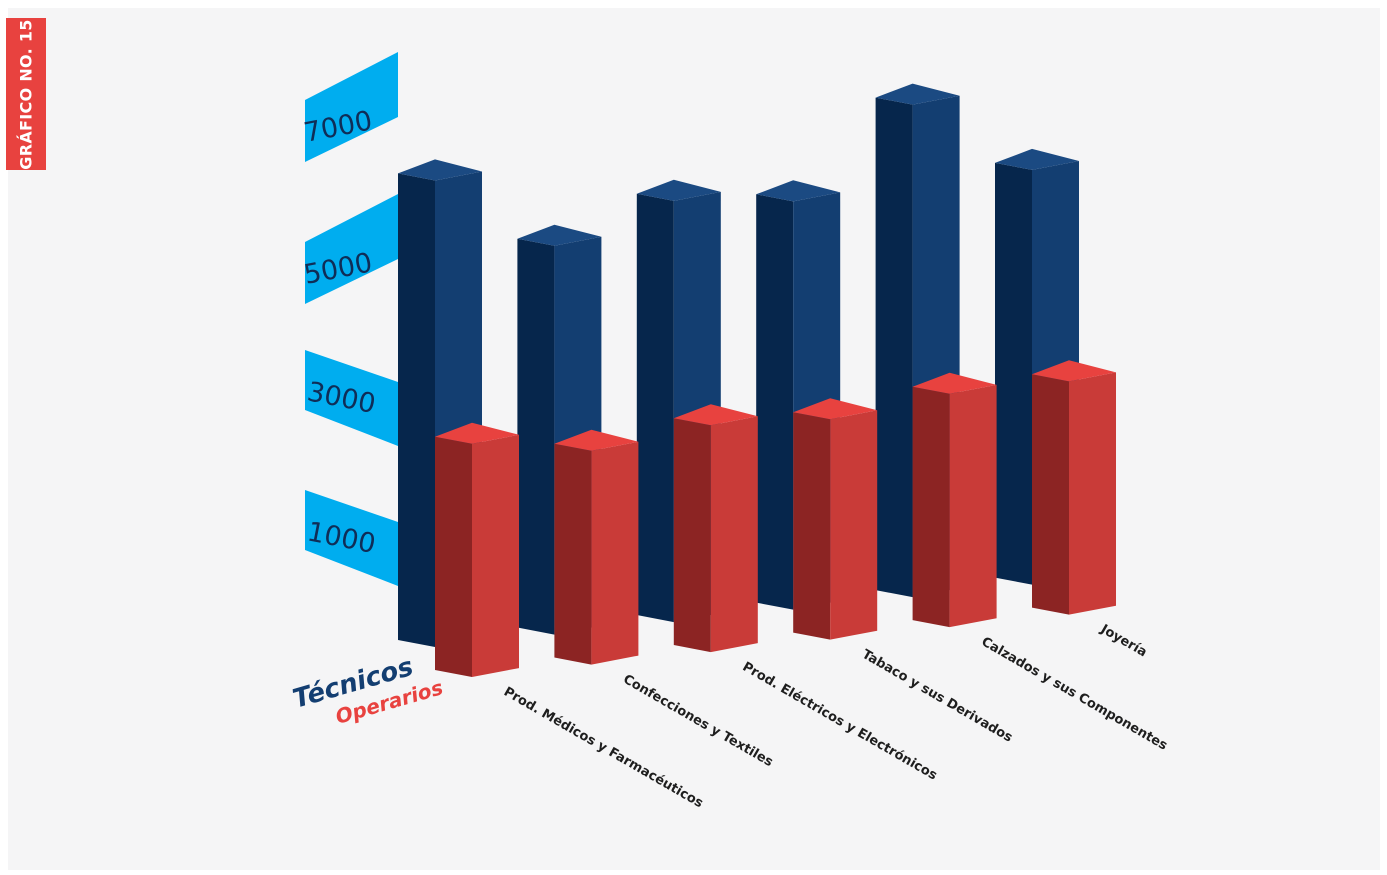 Image resolution: width=1387 pixels, height=875 pixels. Describe the element at coordinates (697, 721) in the screenshot. I see `category-label: Confecciones y Textiles` at that location.